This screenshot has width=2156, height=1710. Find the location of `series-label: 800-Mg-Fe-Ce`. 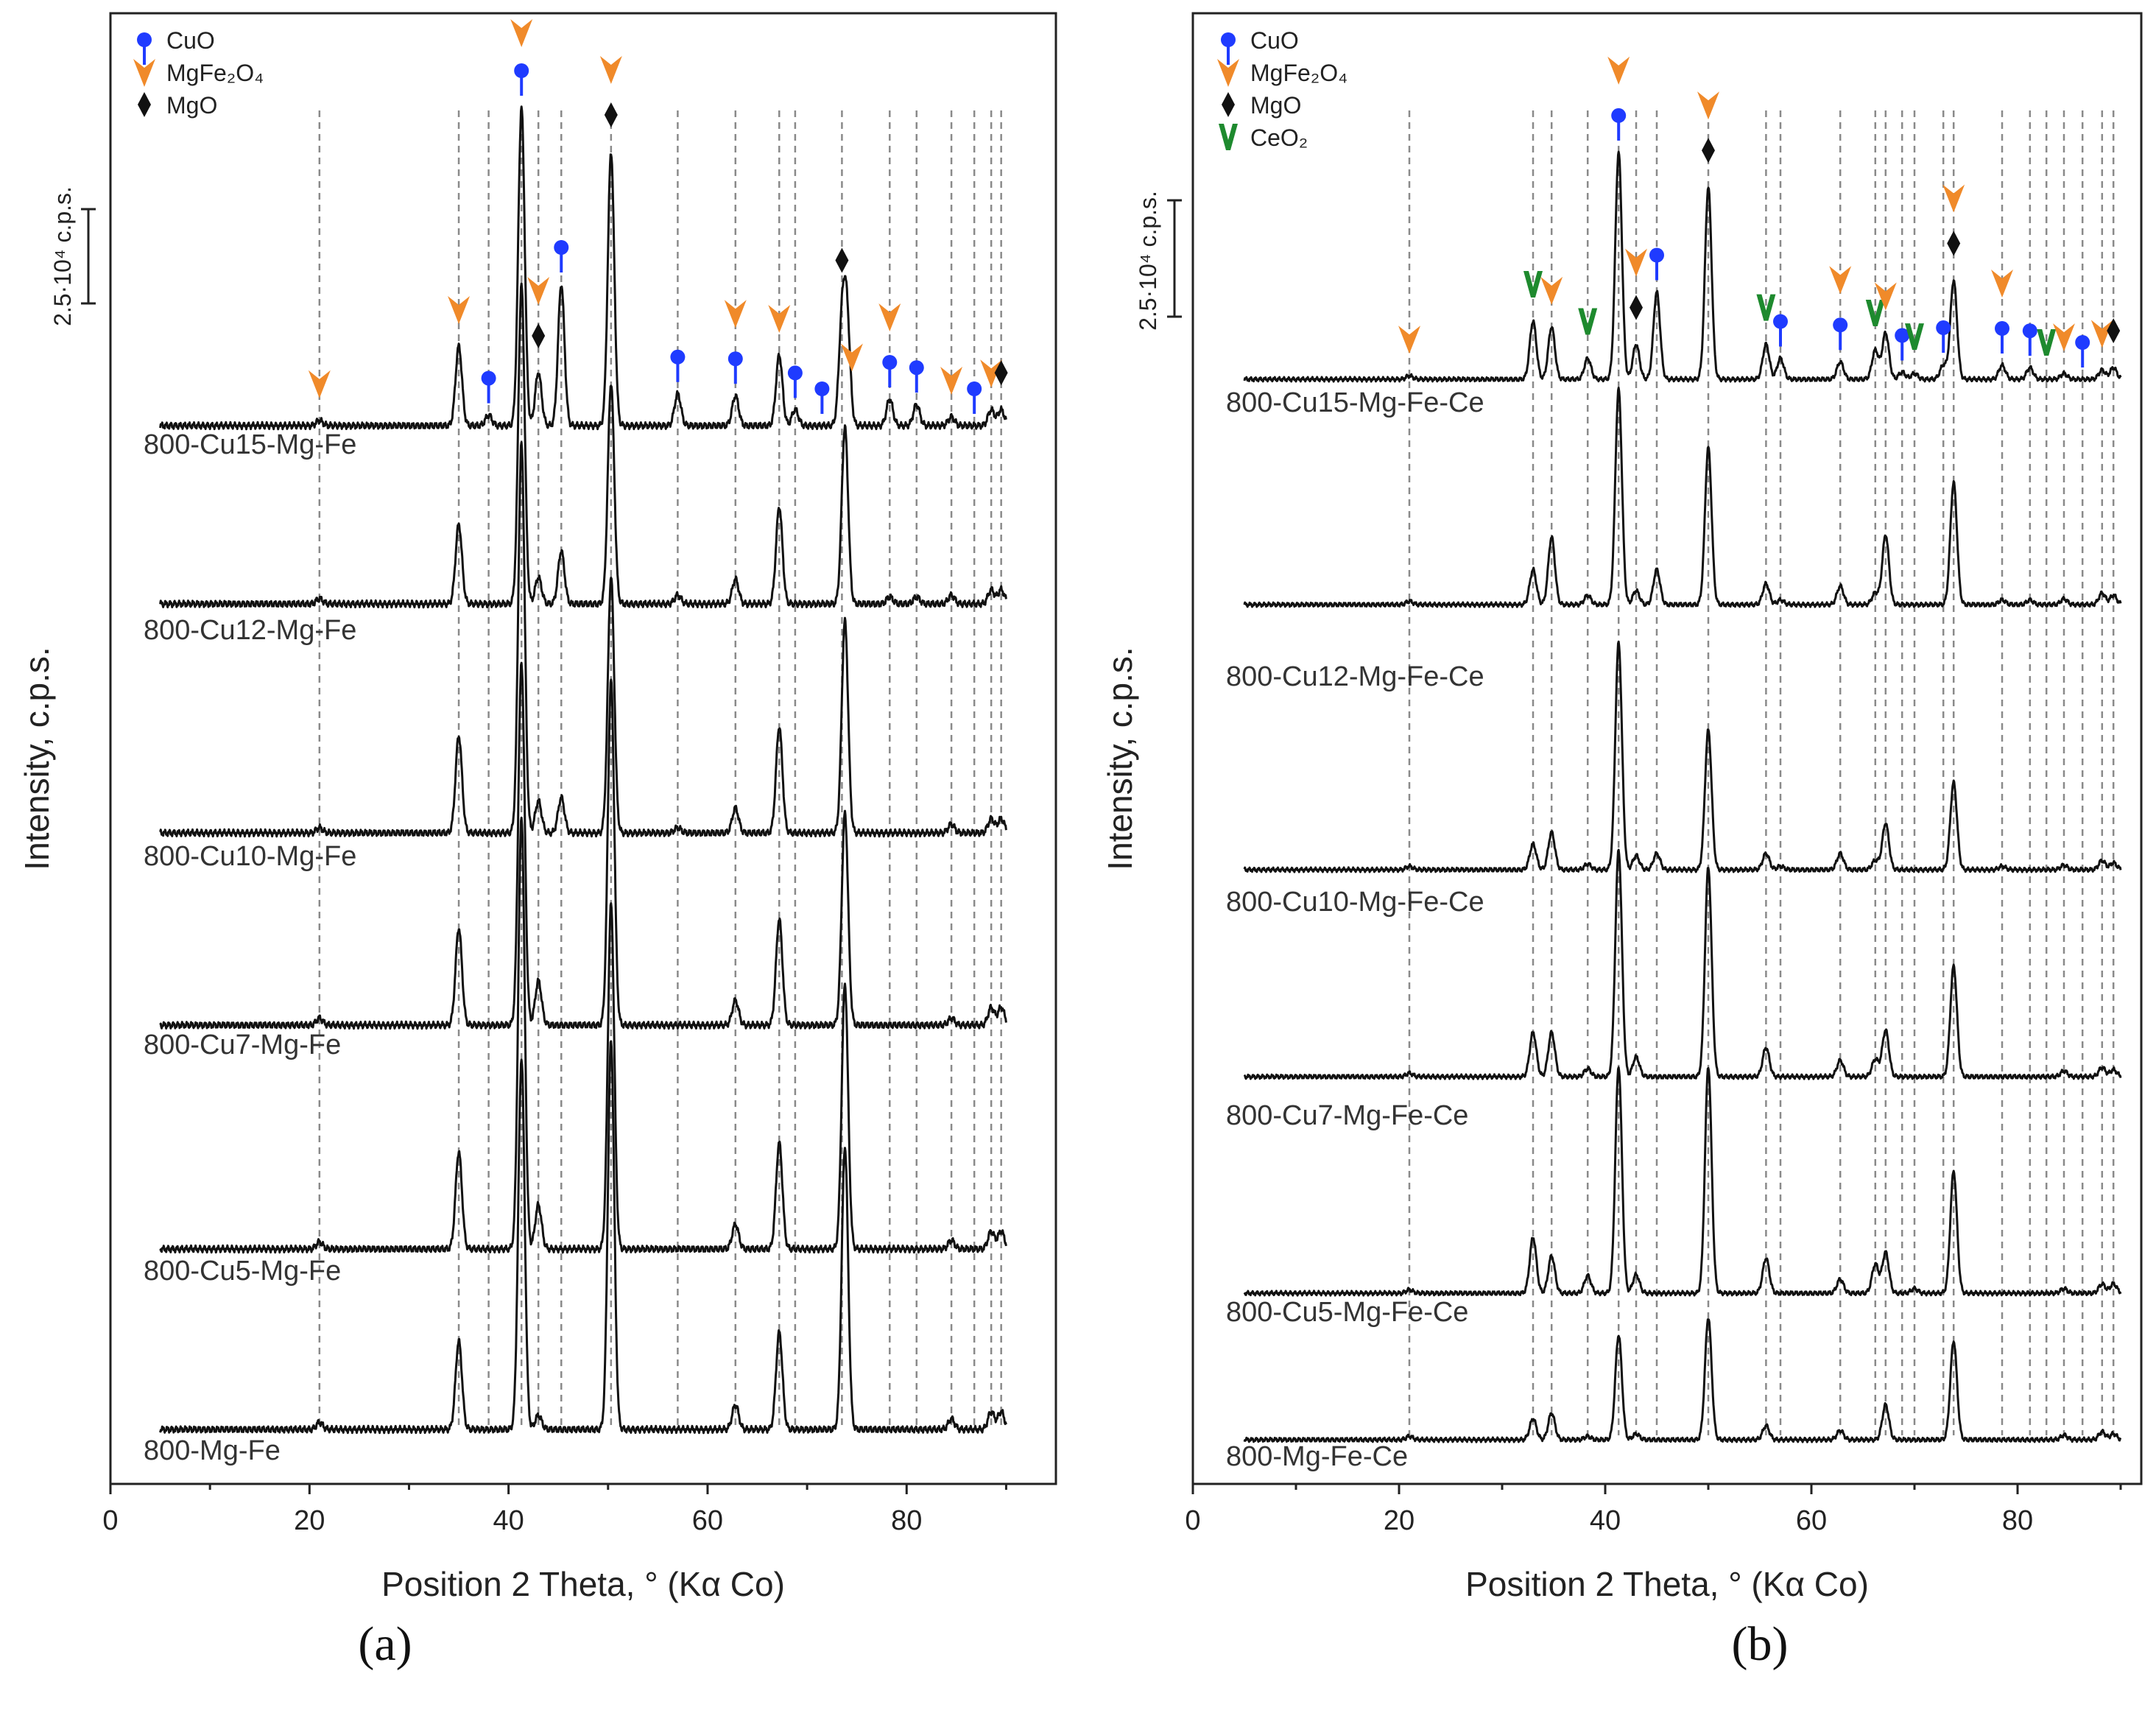

series-label: 800-Mg-Fe-Ce is located at coordinates (1317, 1456).